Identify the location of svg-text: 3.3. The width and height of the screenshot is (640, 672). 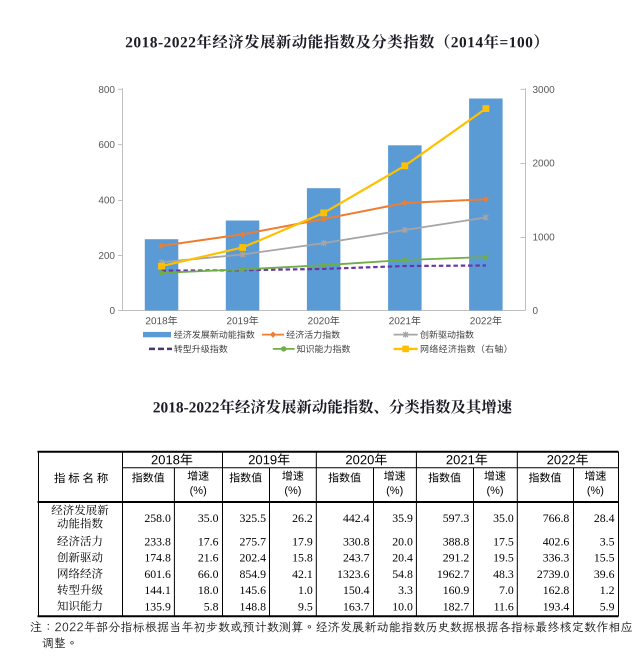
(405, 590).